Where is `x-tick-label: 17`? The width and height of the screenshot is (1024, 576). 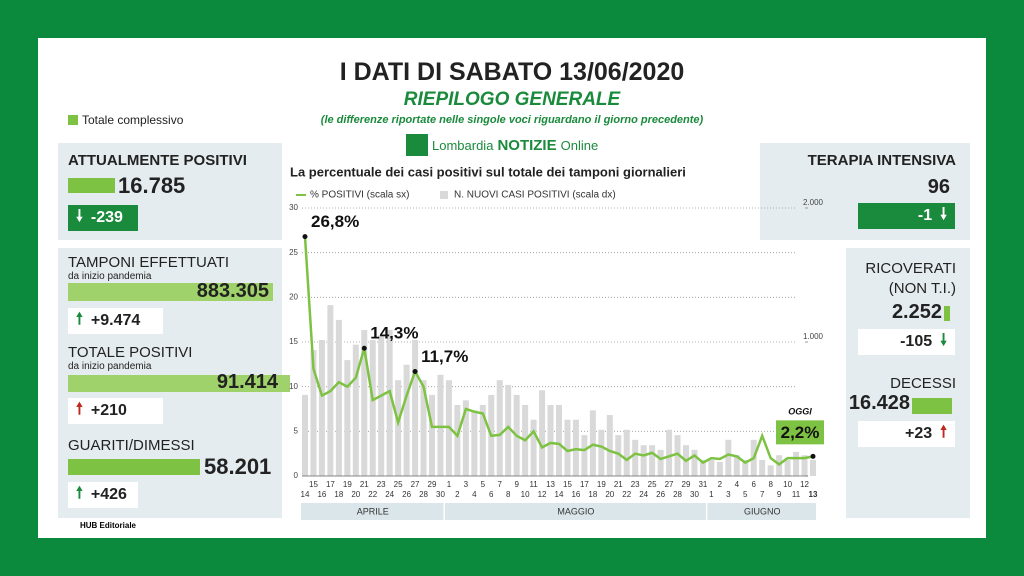
x-tick-label: 17 is located at coordinates (584, 484).